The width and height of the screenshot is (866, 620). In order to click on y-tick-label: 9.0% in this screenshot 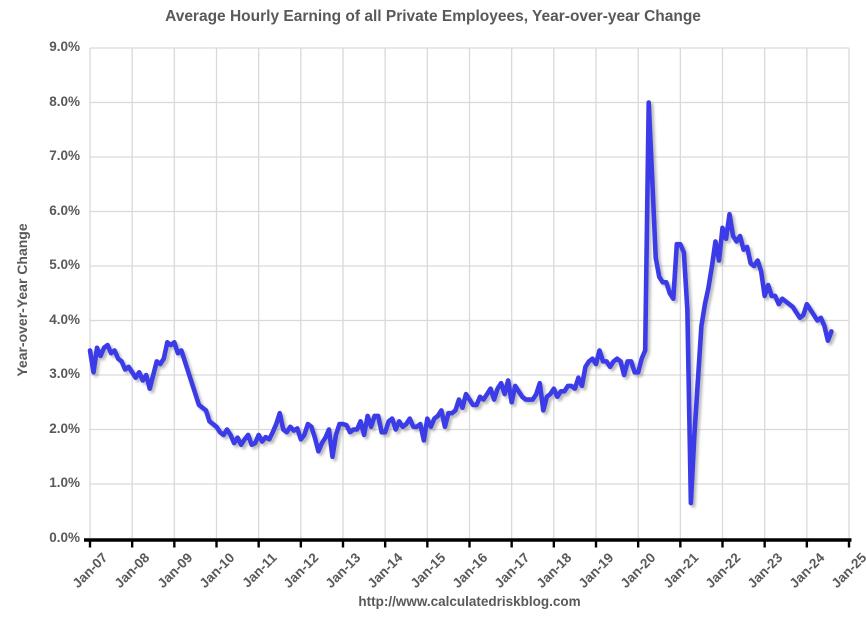, I will do `click(64, 46)`.